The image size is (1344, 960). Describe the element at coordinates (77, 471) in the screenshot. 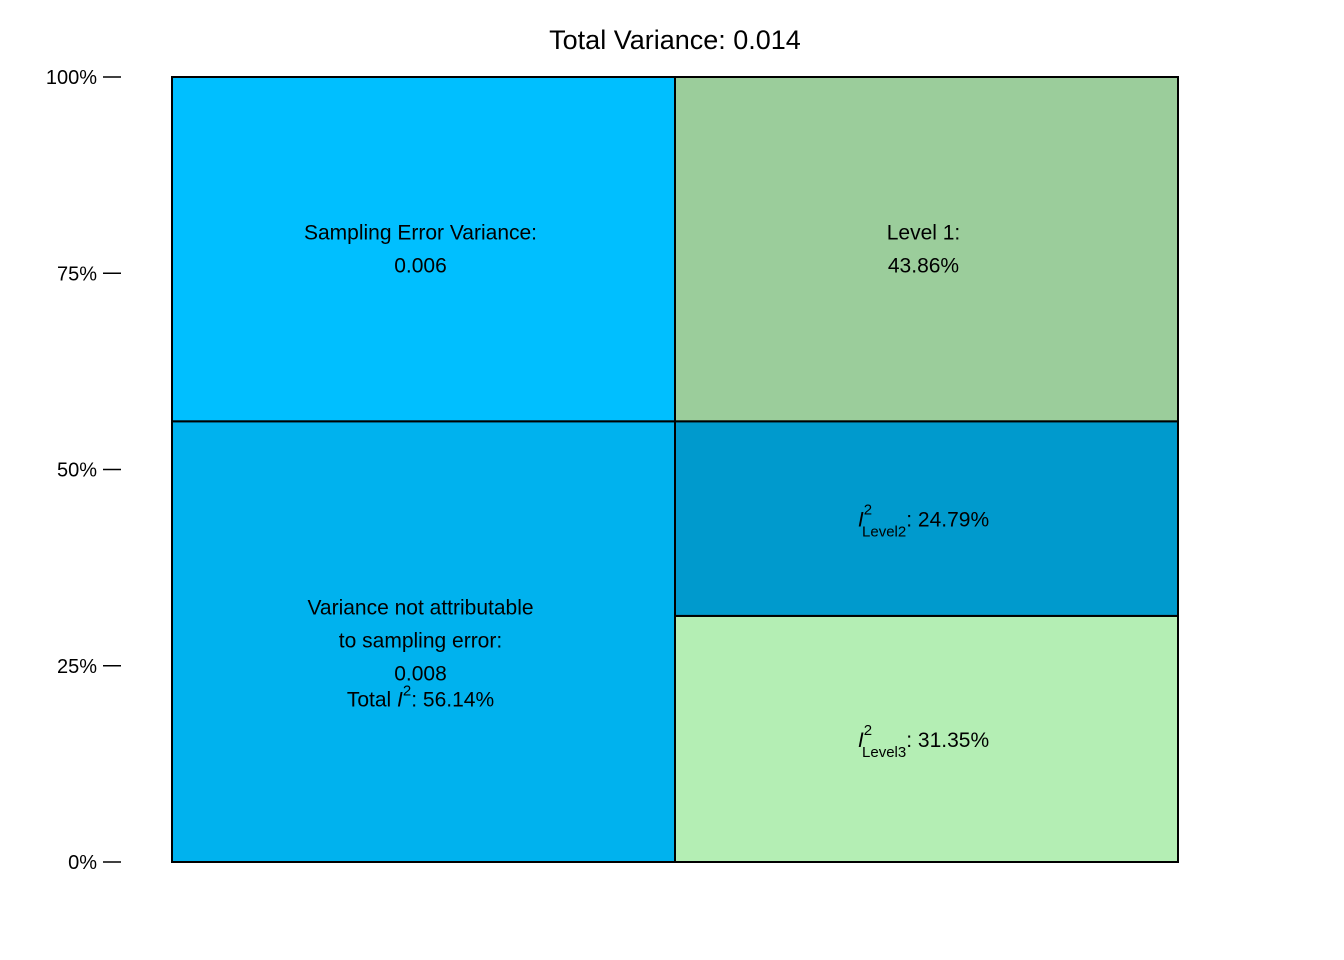

I see `y-tick-label: 50%` at that location.